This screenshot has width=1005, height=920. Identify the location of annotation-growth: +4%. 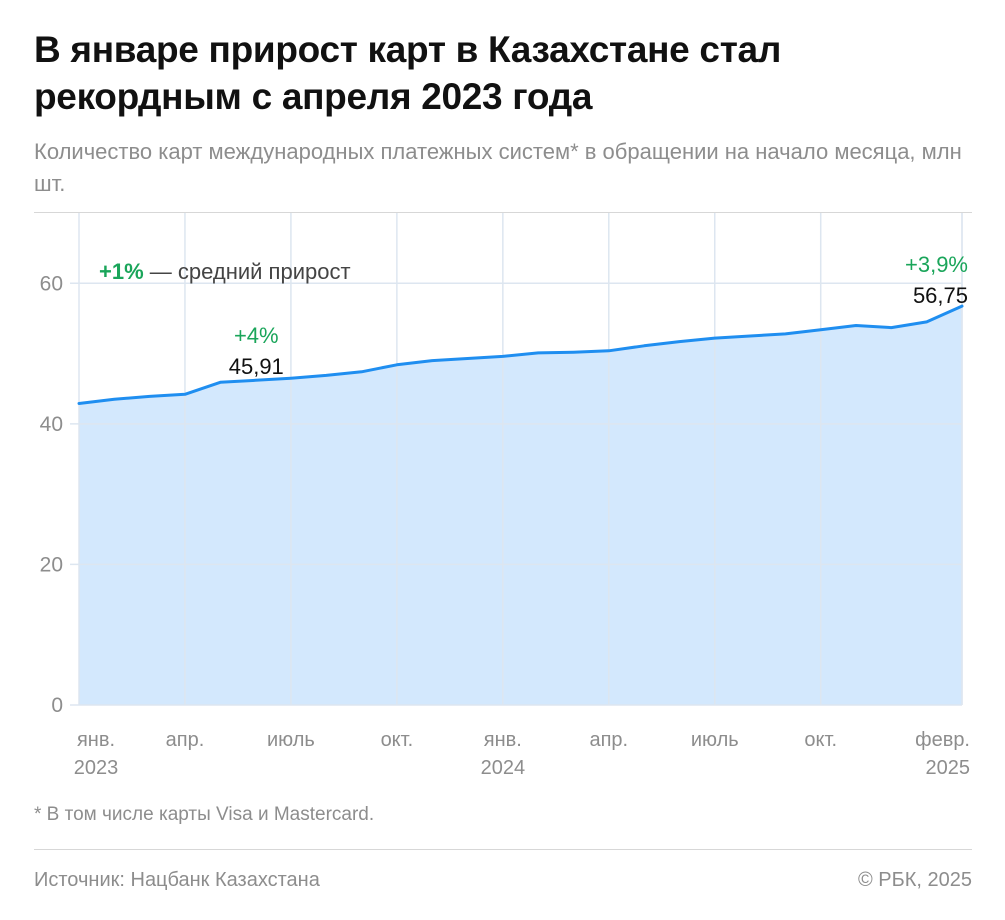
(256, 335).